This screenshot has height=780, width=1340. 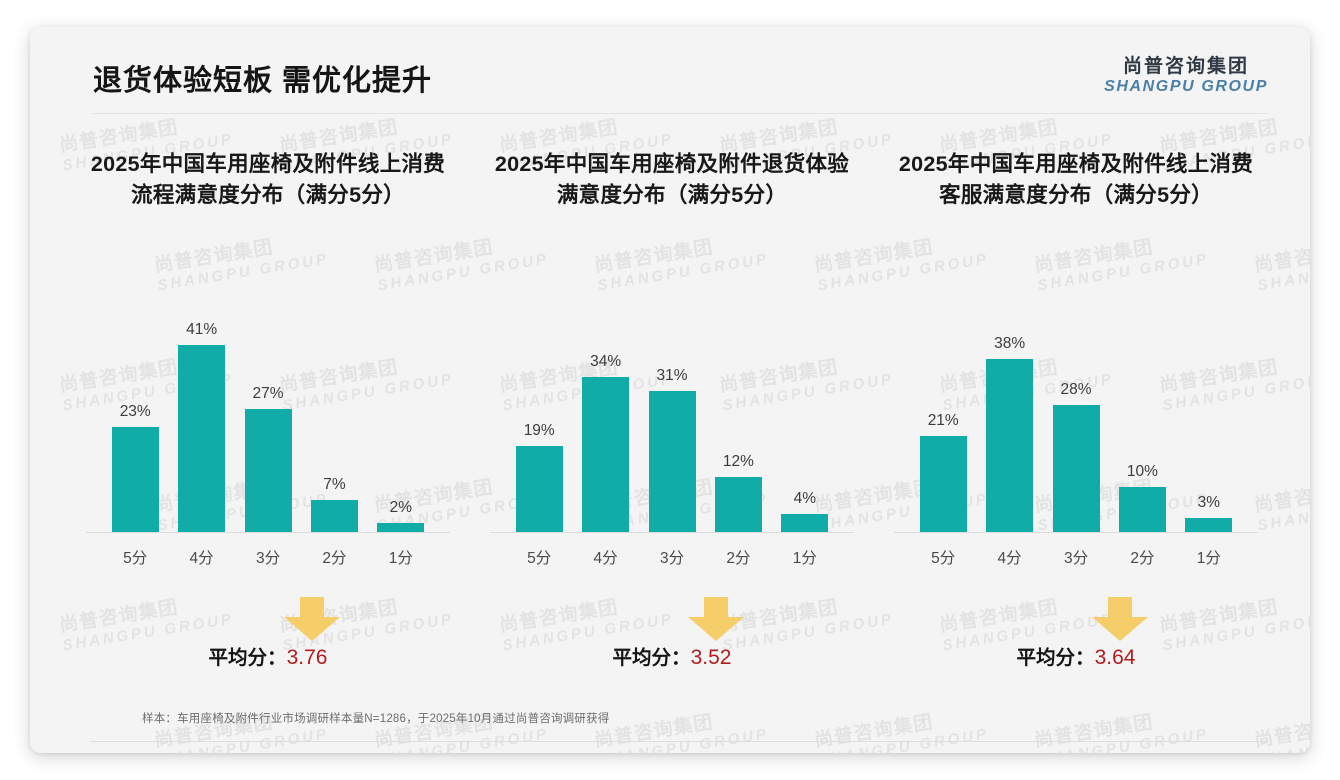 What do you see at coordinates (943, 421) in the screenshot?
I see `bar-value-label: 21%` at bounding box center [943, 421].